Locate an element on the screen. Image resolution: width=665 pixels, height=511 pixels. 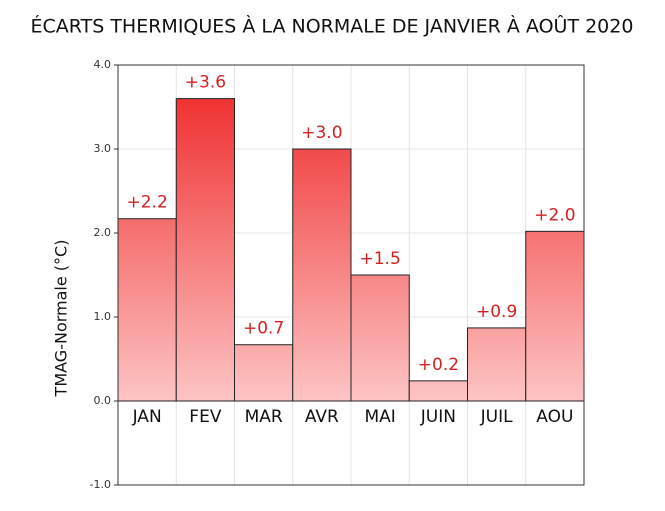
x-tick-label: MAI is located at coordinates (379, 417).